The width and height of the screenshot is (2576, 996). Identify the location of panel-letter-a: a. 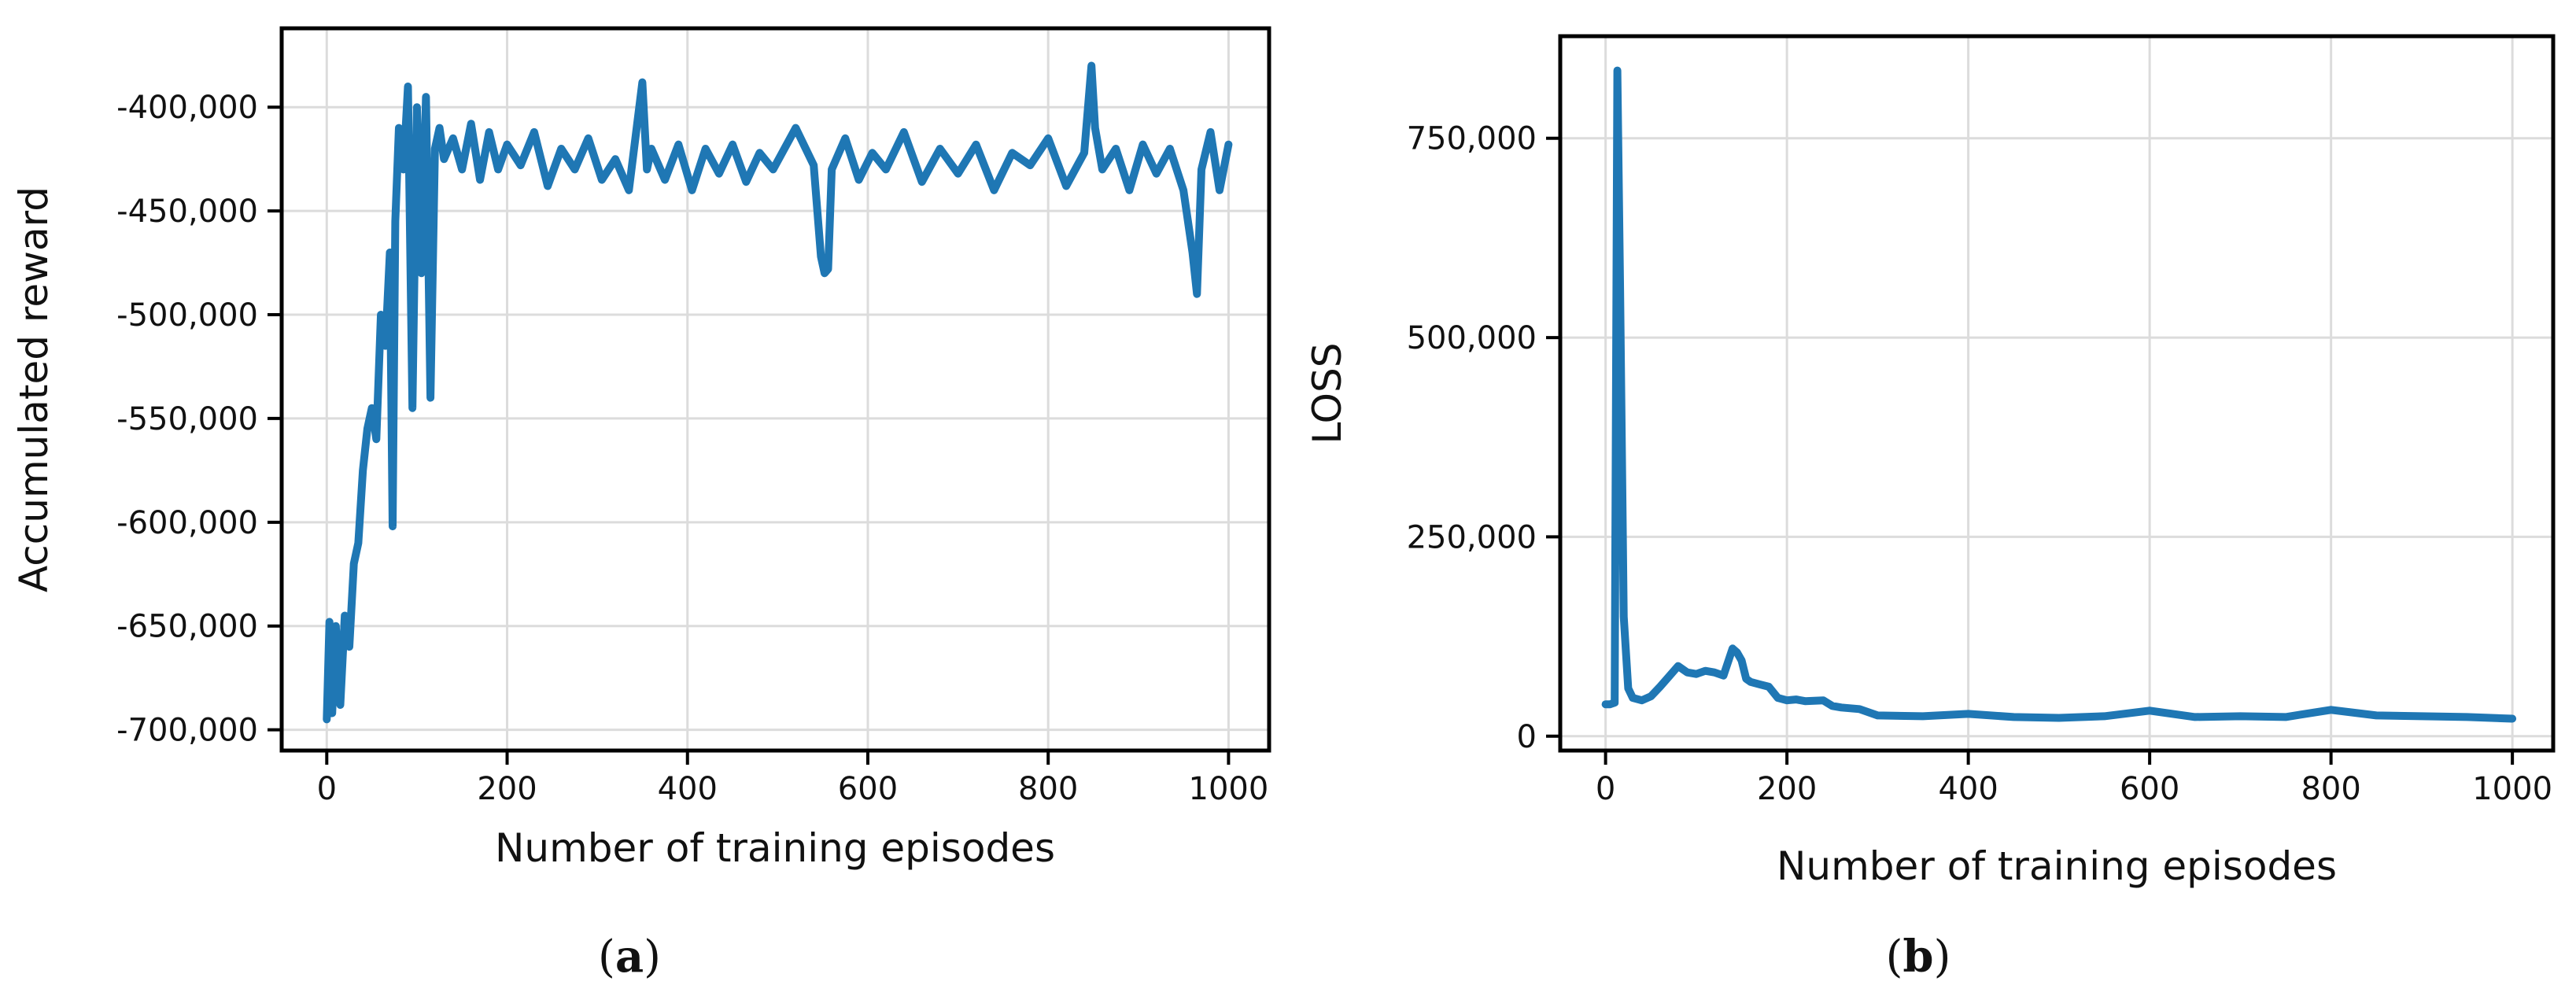
(629, 957).